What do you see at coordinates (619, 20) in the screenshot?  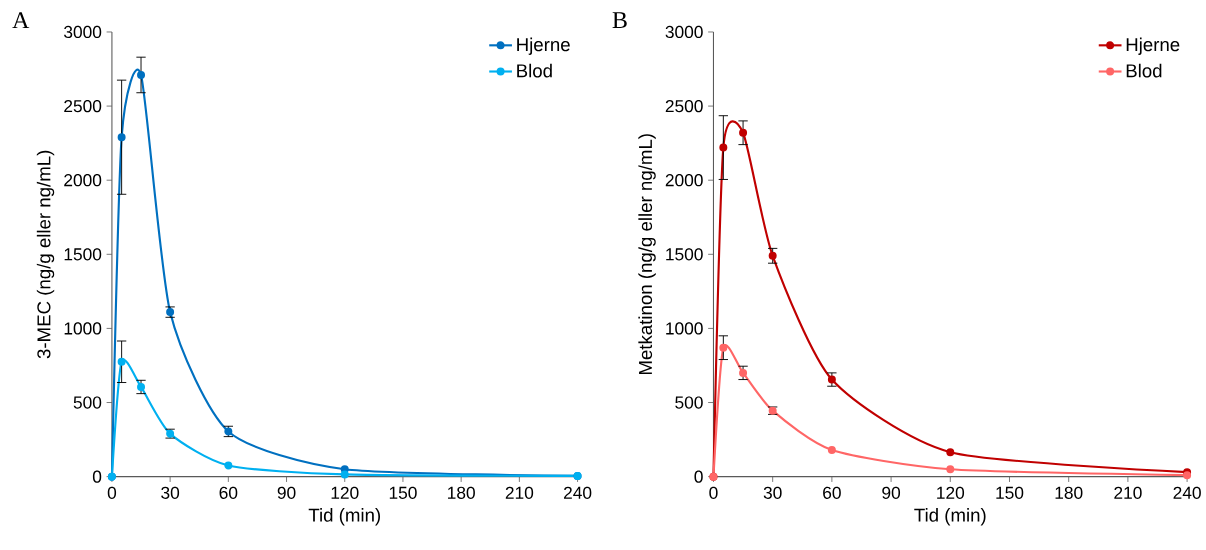 I see `text: B` at bounding box center [619, 20].